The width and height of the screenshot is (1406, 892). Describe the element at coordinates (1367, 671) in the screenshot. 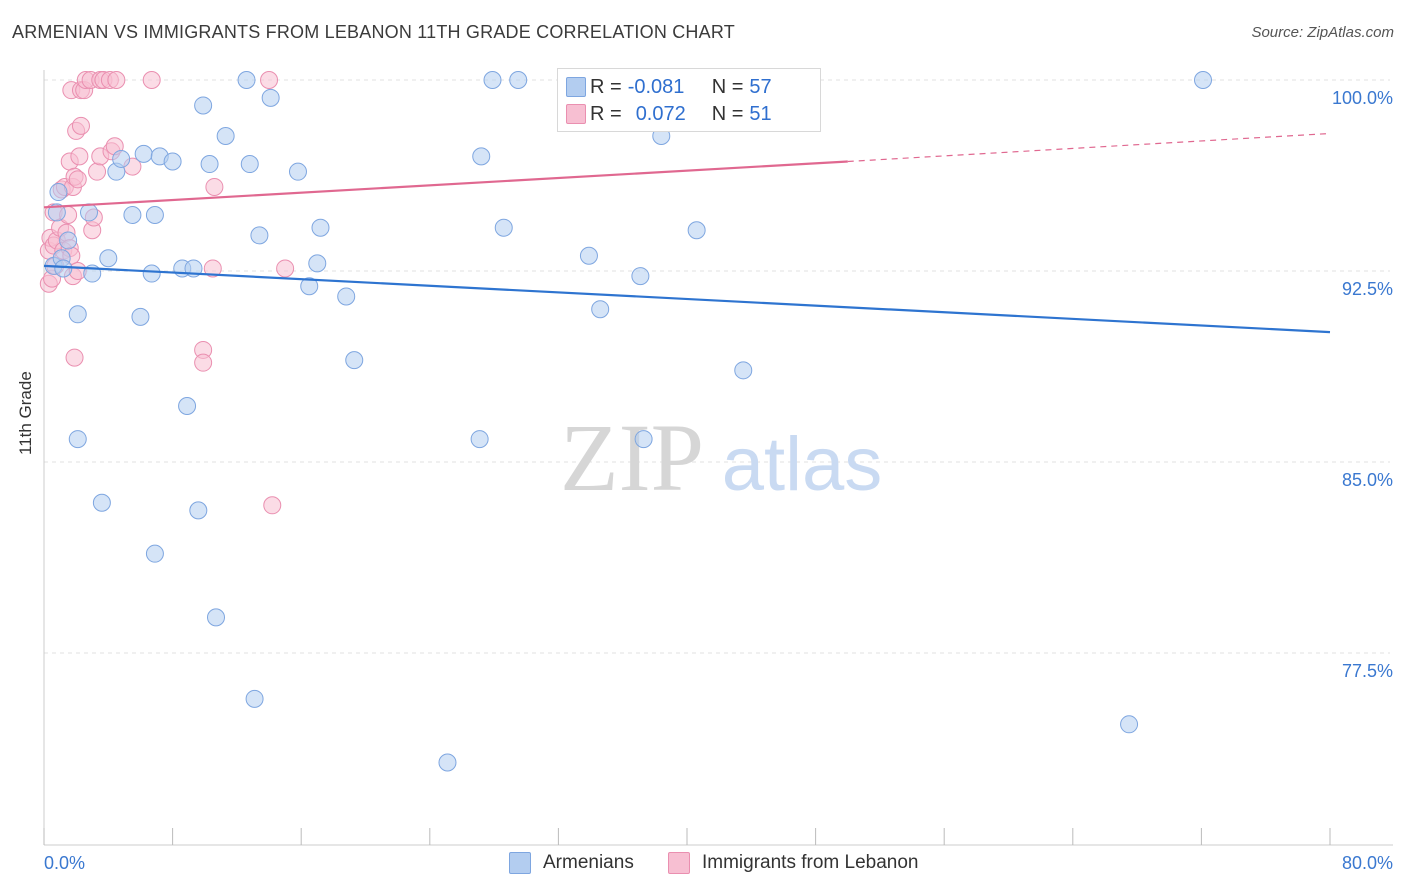

I see `y-tick-label: 77.5%` at that location.